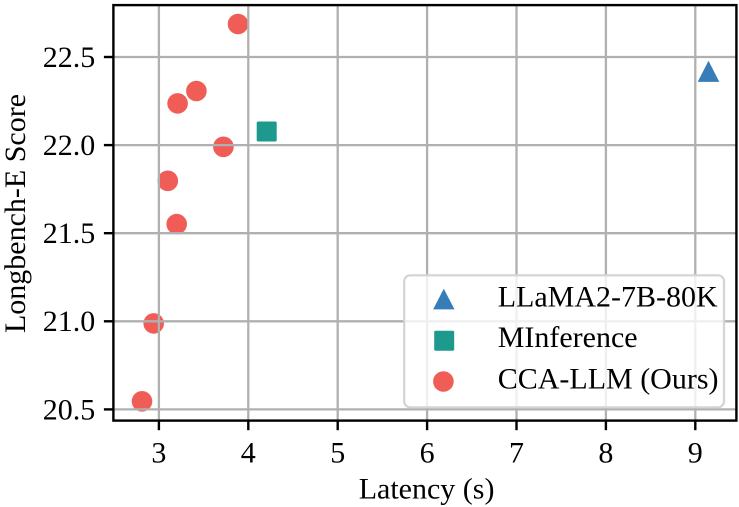  I want to click on svg-text: Longbench-E Score, so click(16, 213).